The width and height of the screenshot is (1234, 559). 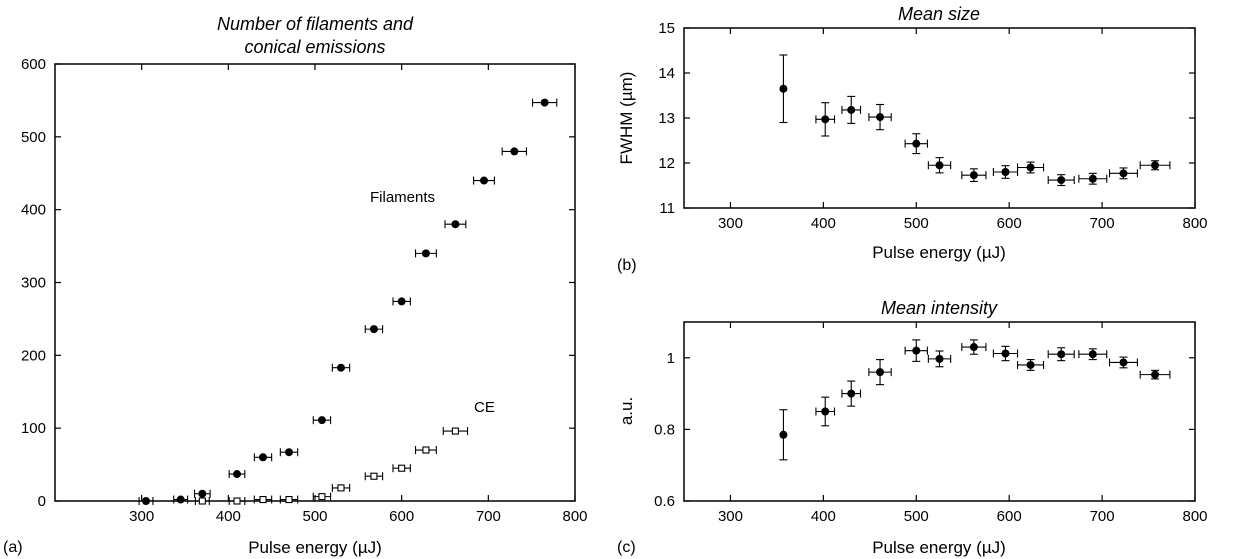 What do you see at coordinates (33, 210) in the screenshot?
I see `panel-a-y-tick-label: 400` at bounding box center [33, 210].